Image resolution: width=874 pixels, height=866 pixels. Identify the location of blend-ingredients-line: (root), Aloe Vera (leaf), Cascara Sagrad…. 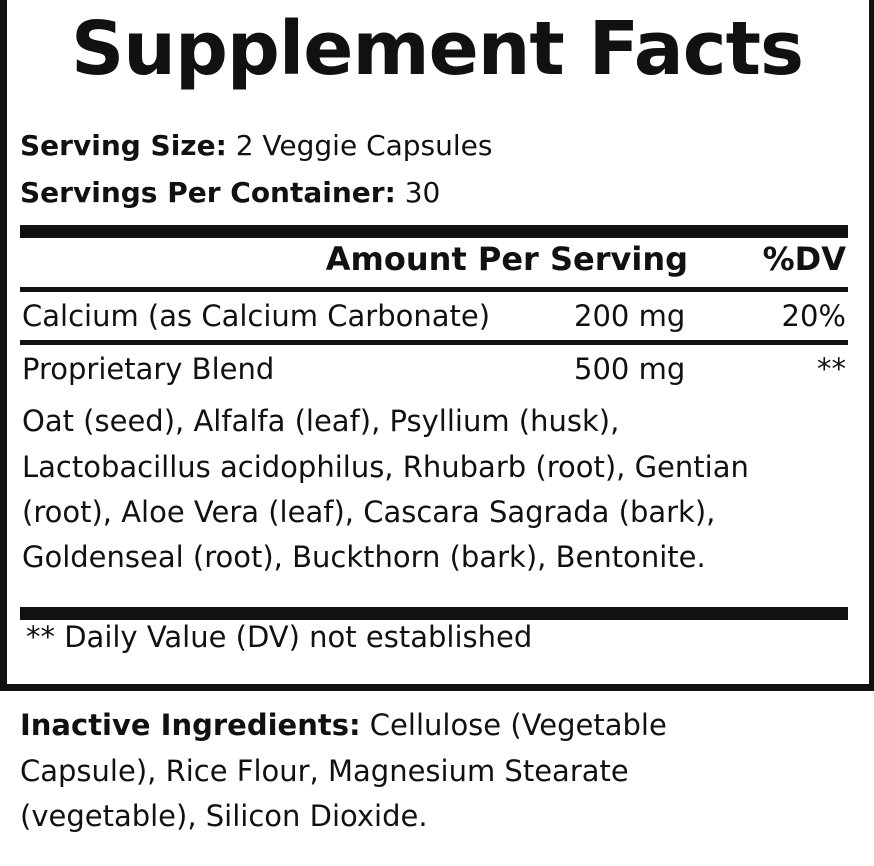
(369, 512).